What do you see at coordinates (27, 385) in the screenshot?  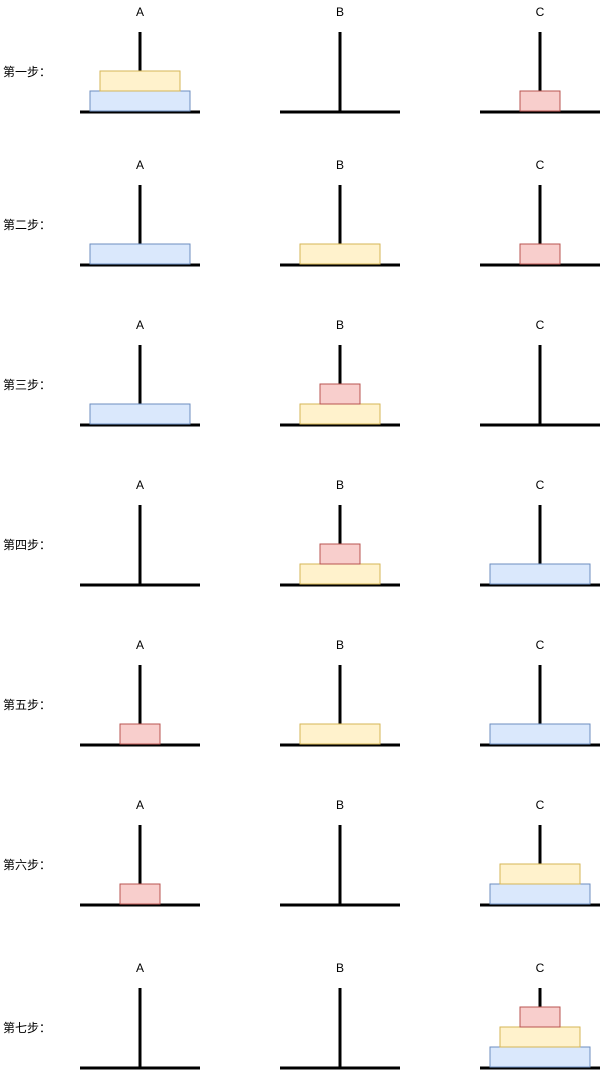 I see `step-label: 第三步：` at bounding box center [27, 385].